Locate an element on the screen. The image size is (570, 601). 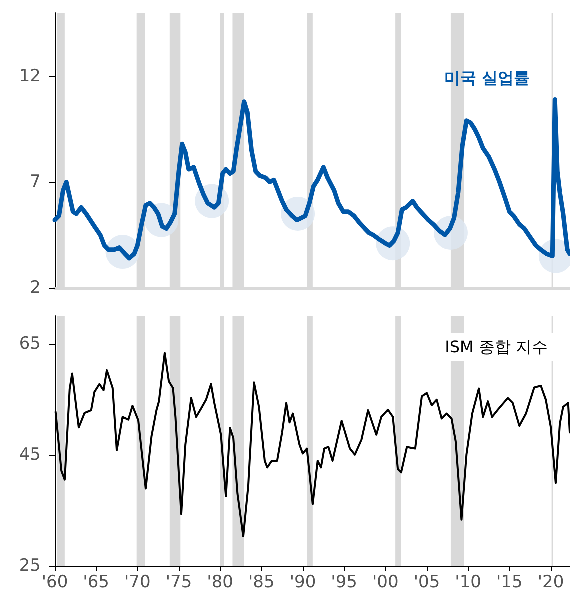
x-tick-label: '60 is located at coordinates (55, 582).